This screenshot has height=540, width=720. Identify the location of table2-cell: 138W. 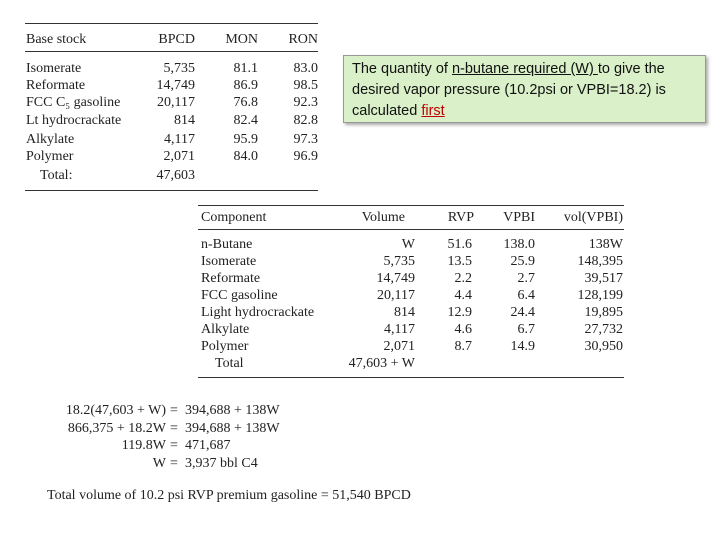
(605, 244).